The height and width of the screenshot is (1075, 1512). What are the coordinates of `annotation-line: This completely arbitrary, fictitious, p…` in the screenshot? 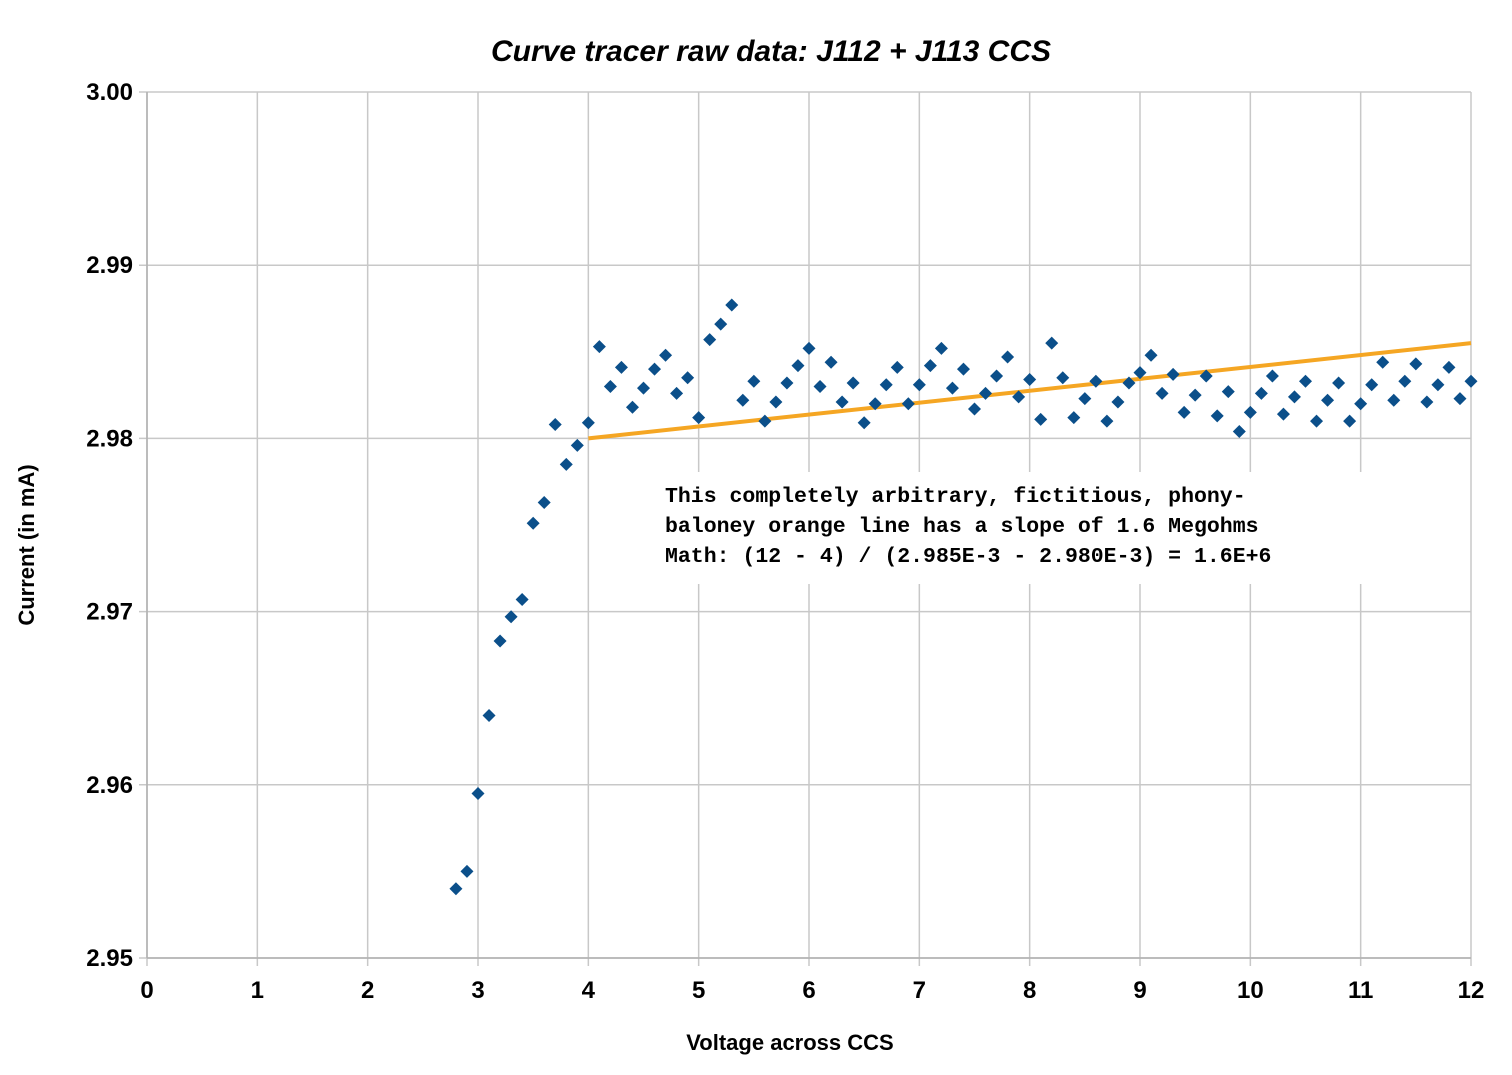 It's located at (955, 497).